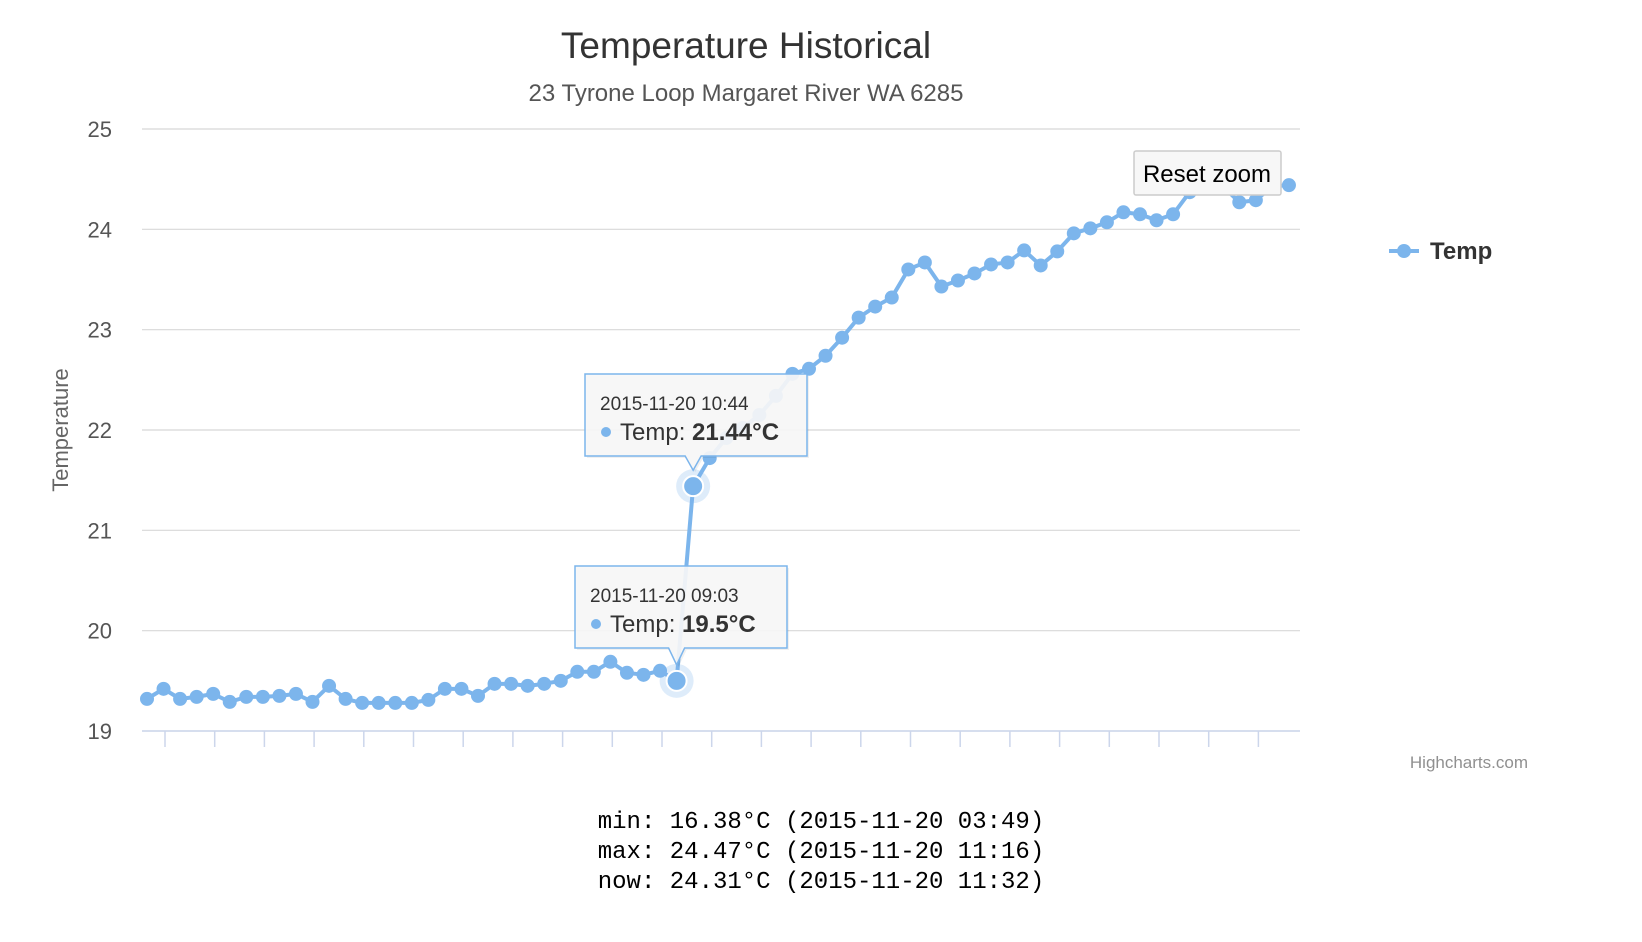 This screenshot has height=942, width=1642. What do you see at coordinates (100, 330) in the screenshot?
I see `y-tick-label: 23` at bounding box center [100, 330].